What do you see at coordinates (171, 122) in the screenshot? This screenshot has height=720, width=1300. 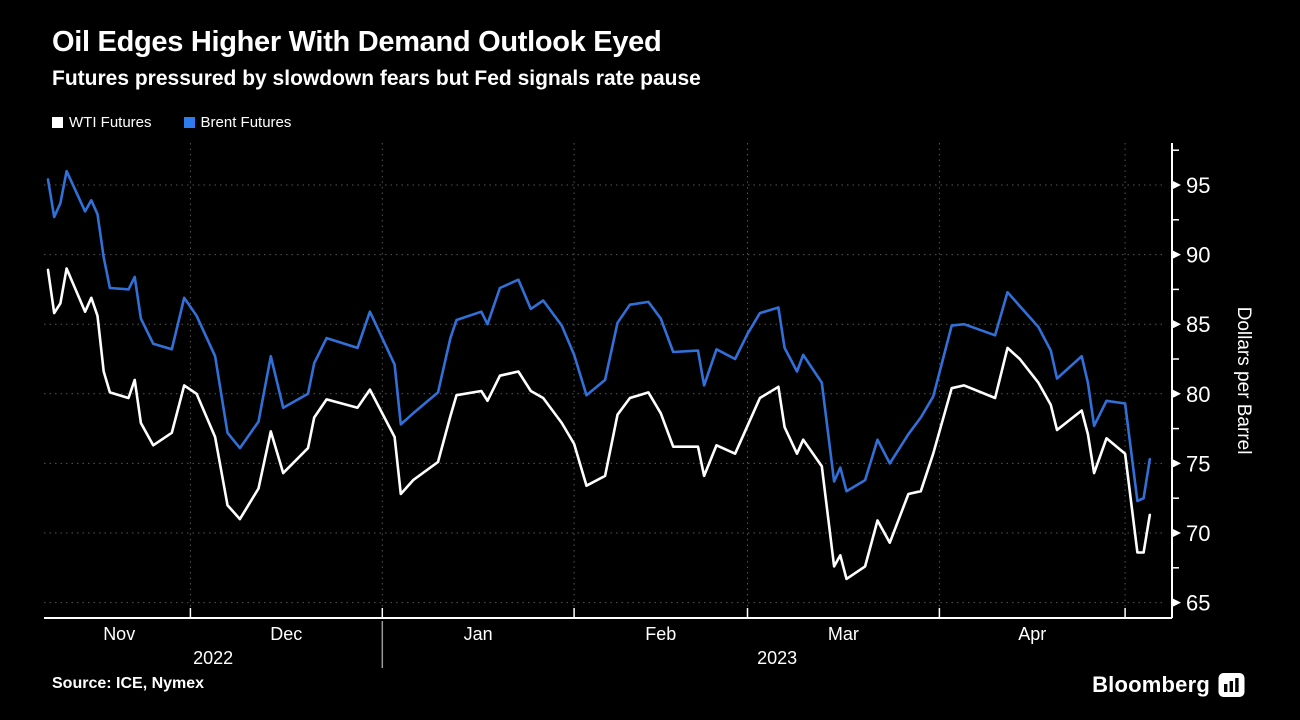 I see `legend: WTI Futures Brent Futures` at bounding box center [171, 122].